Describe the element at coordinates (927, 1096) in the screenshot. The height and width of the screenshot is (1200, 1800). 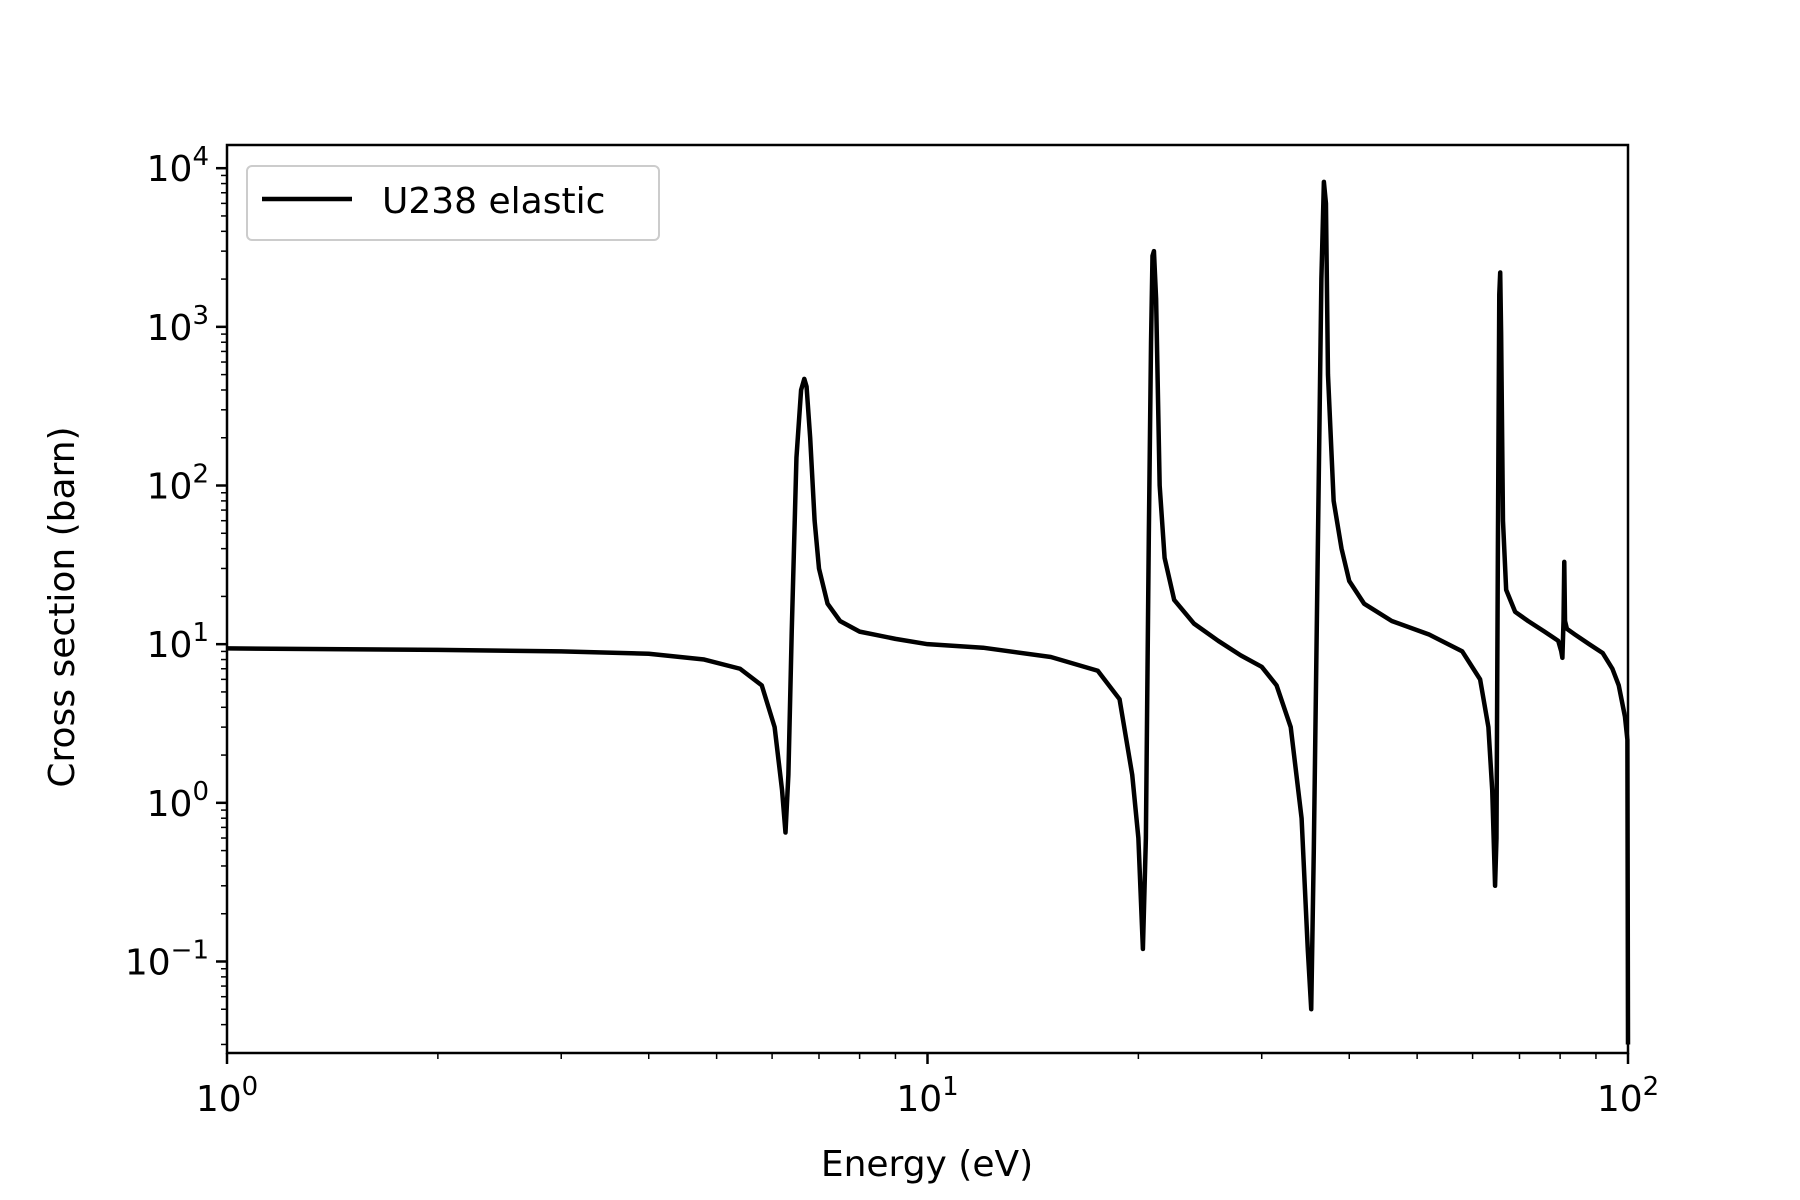
I see `x-tick-label: 10¹` at that location.